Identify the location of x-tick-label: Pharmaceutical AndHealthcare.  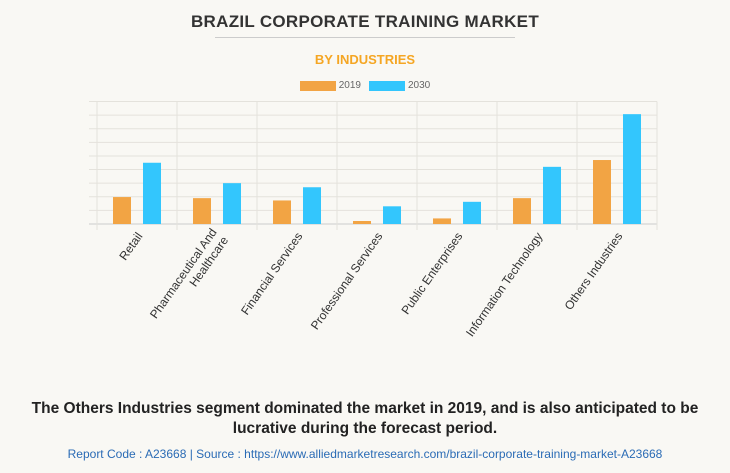
(189, 277).